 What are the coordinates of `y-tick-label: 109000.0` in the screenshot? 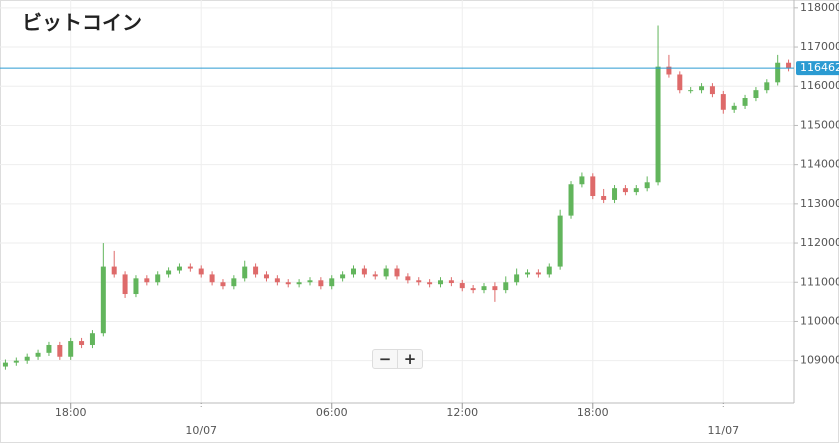 It's located at (819, 360).